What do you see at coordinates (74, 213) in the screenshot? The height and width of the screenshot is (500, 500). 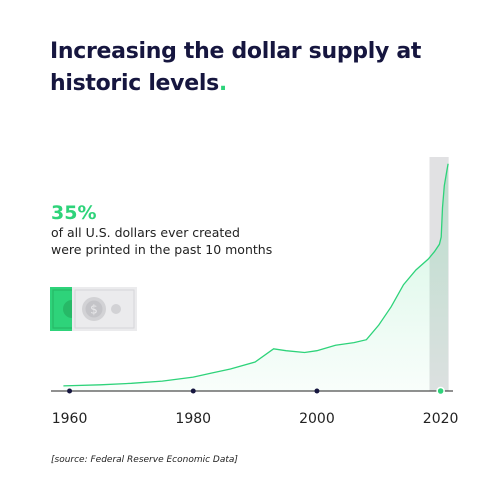 I see `stat-value: 35%` at bounding box center [74, 213].